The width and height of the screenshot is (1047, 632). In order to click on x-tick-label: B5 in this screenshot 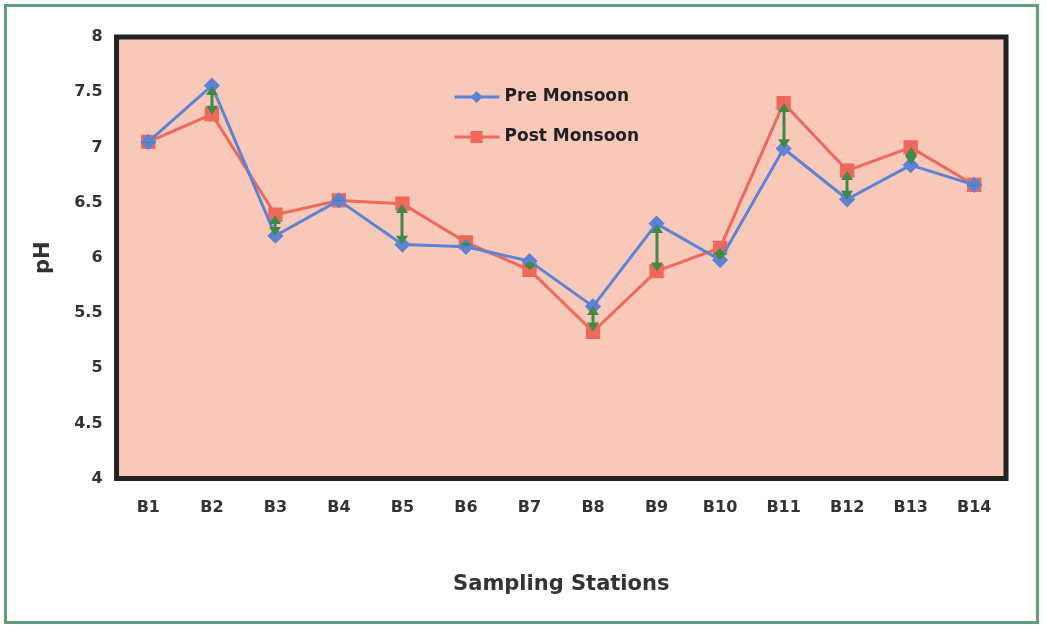, I will do `click(402, 507)`.